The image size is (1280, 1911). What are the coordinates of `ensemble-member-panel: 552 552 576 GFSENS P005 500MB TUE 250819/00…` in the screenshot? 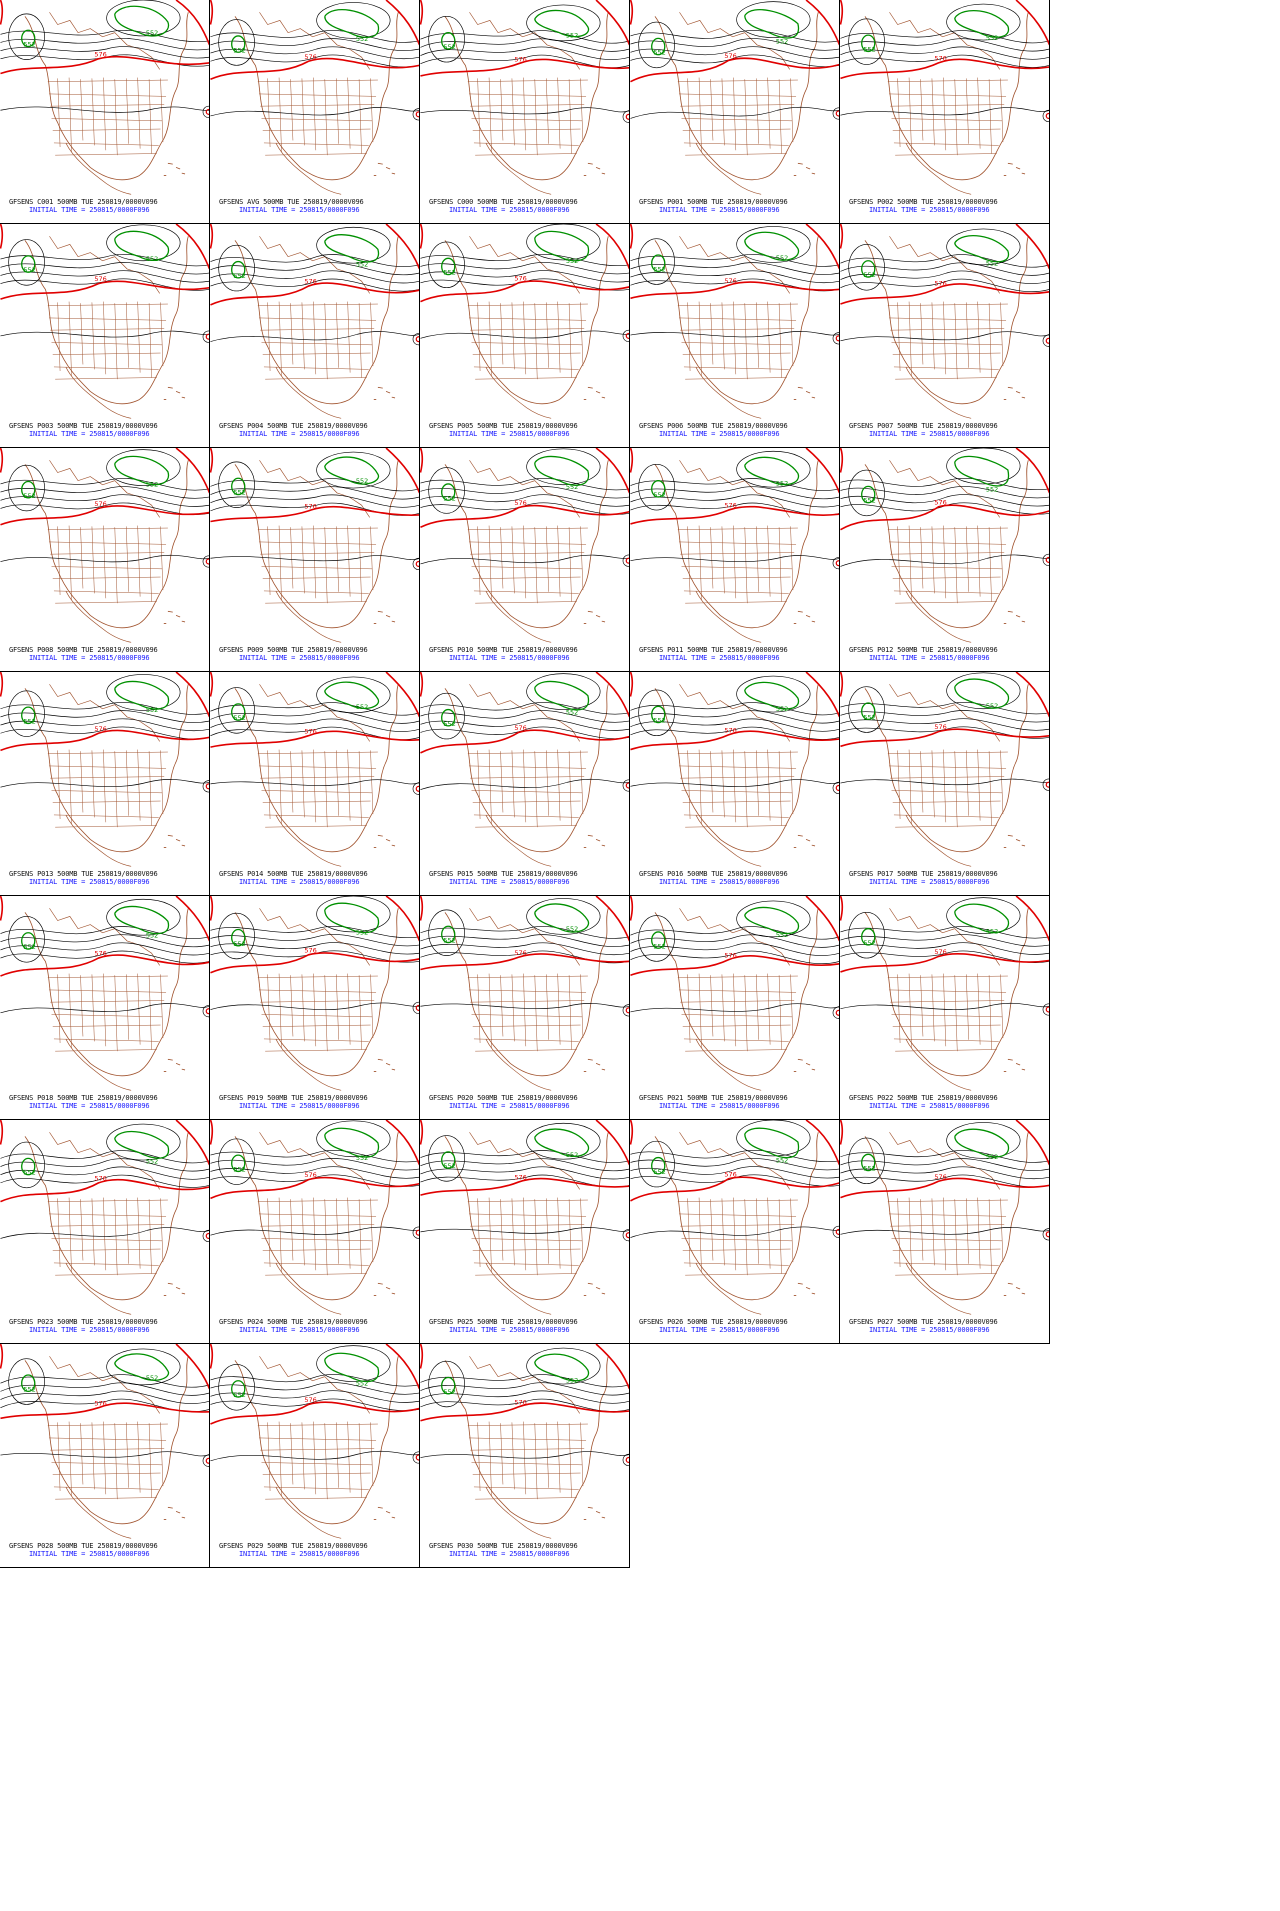 It's located at (525, 336).